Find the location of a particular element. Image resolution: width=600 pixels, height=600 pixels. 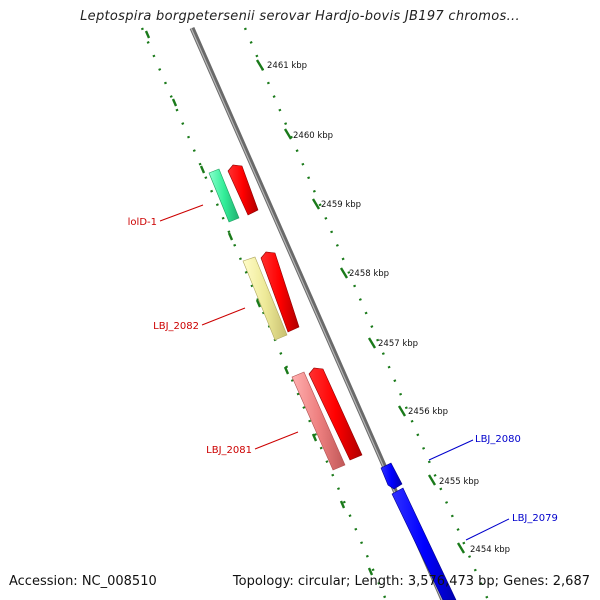

gene-label-LBJ_2081: LBJ_2081 is located at coordinates (229, 450).